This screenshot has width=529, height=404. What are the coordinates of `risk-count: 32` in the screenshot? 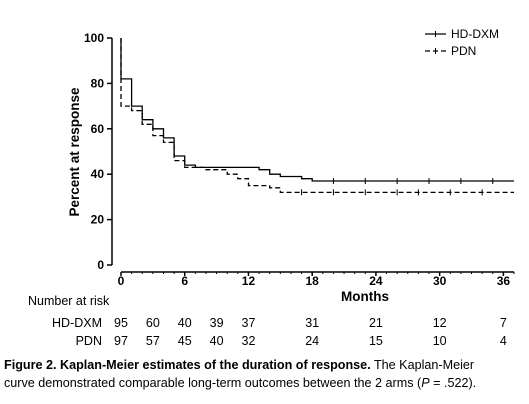 It's located at (249, 341).